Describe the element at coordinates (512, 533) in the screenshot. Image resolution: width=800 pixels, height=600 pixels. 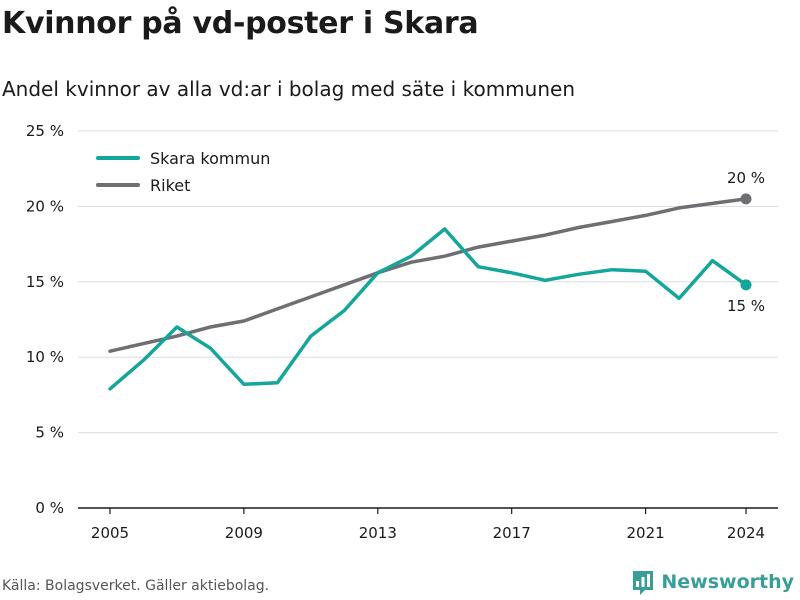
I see `x-tick-label: 2017` at that location.